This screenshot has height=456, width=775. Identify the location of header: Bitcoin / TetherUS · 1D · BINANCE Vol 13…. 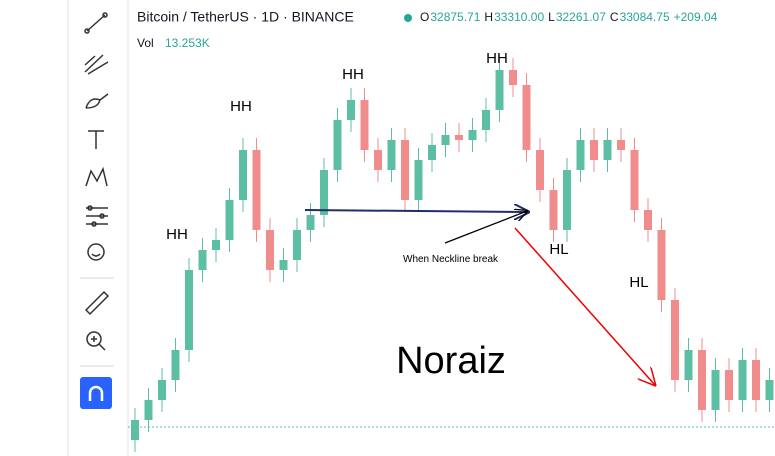
(427, 29).